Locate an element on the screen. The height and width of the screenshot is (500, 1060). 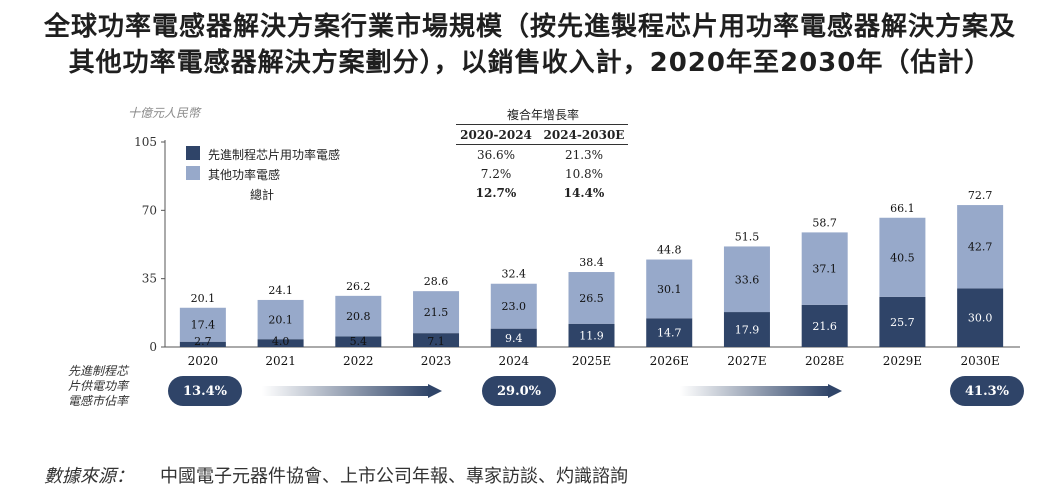
legend-label-advanced: 先進制程芯片用功率電感 is located at coordinates (274, 155).